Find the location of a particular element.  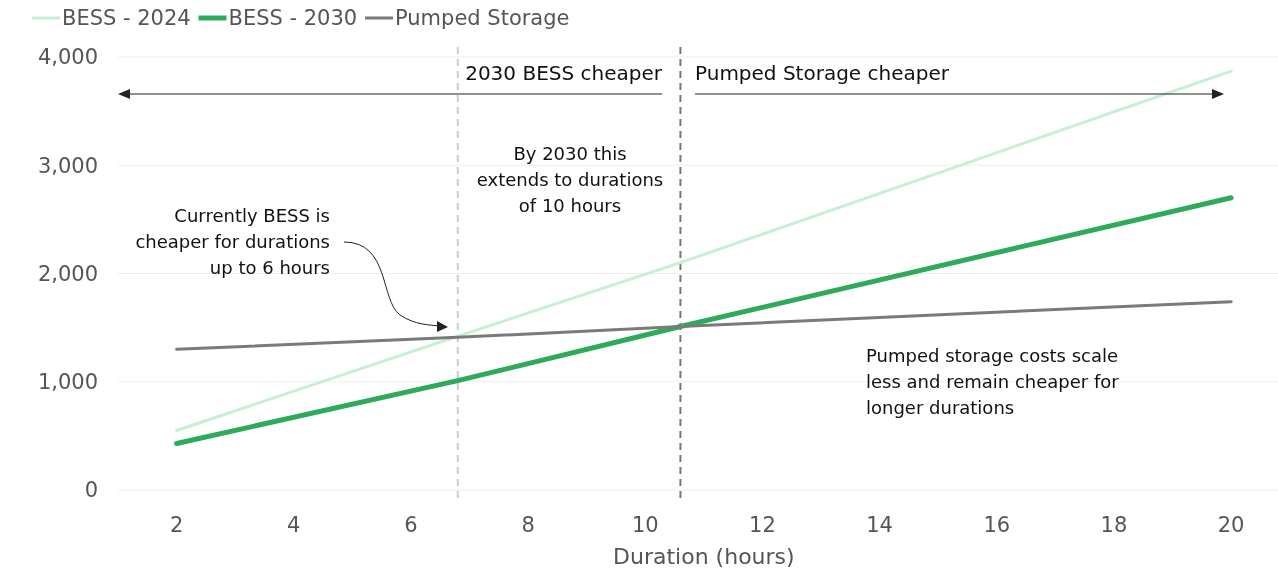

x-tick-label: 2 is located at coordinates (176, 525).